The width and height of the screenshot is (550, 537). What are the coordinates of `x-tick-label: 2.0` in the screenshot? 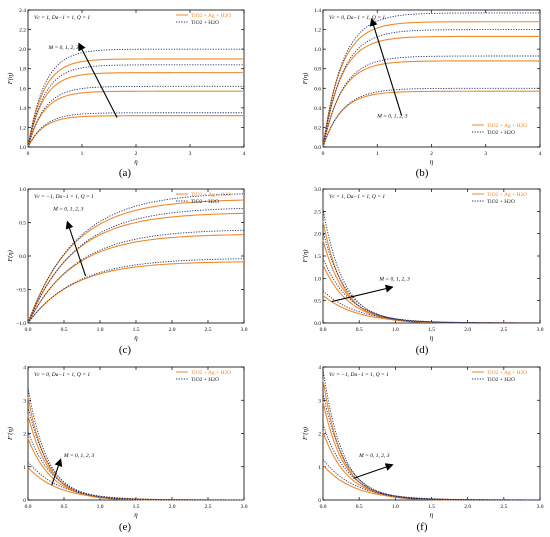 It's located at (172, 330).